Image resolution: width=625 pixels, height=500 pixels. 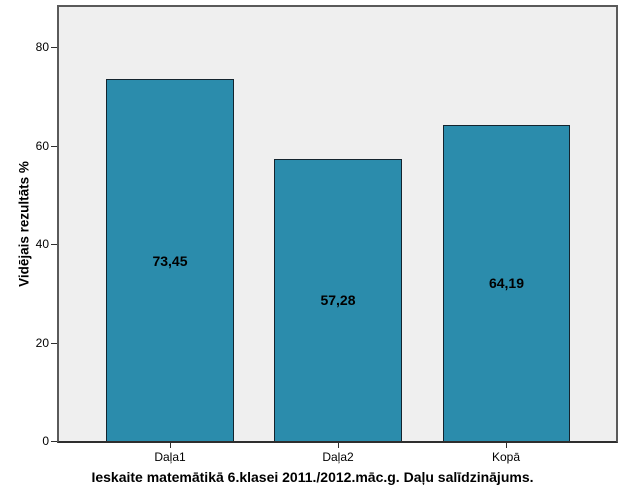 What do you see at coordinates (45, 441) in the screenshot?
I see `y-tick-label: 0` at bounding box center [45, 441].